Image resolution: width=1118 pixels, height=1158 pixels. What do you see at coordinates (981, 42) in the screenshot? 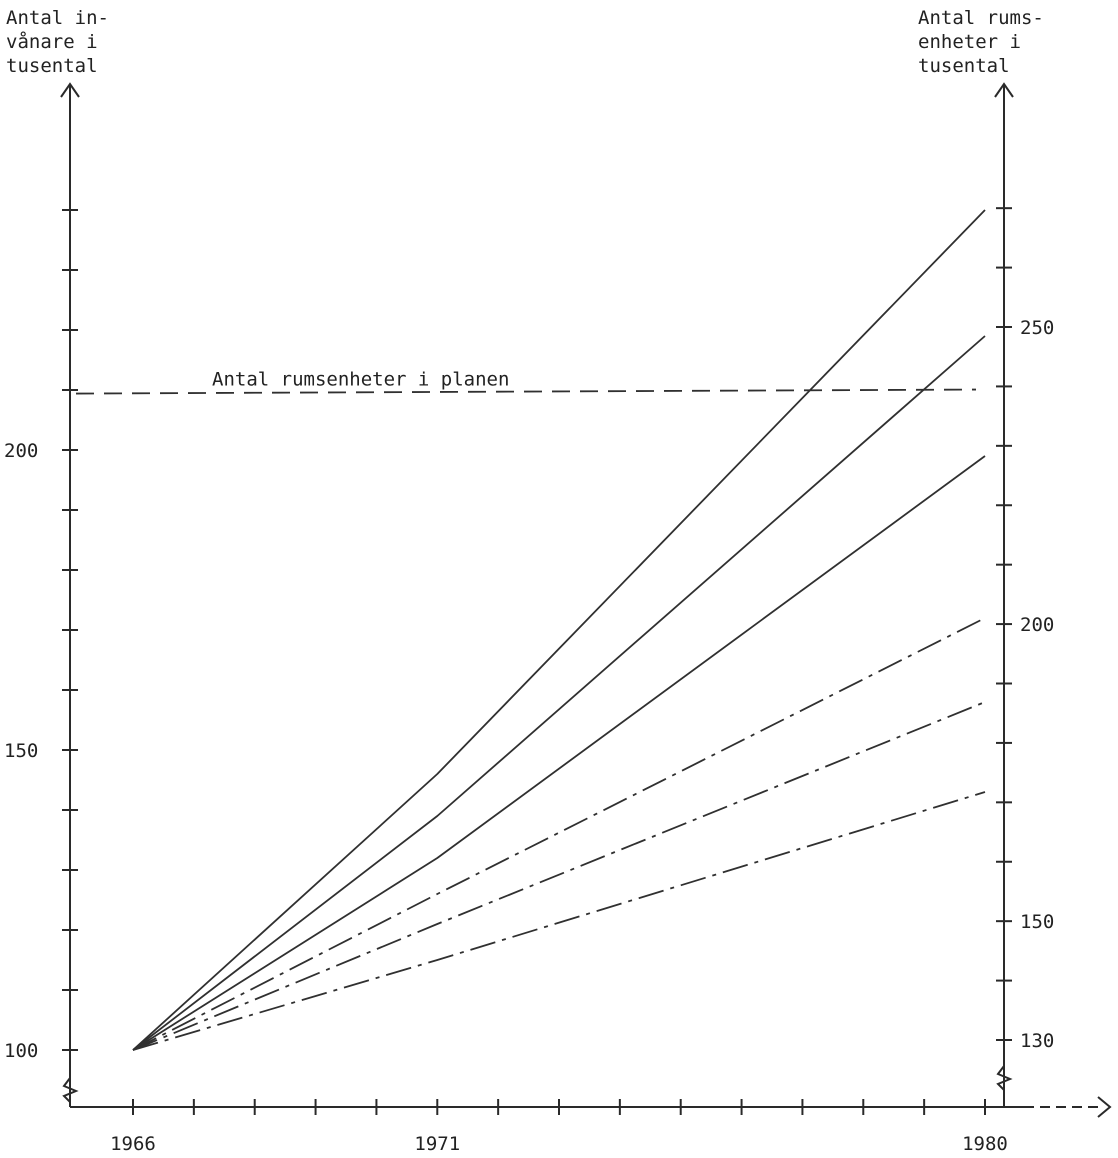
I see `right-axis-title: Antal rums- enheter i tusental` at bounding box center [981, 42].